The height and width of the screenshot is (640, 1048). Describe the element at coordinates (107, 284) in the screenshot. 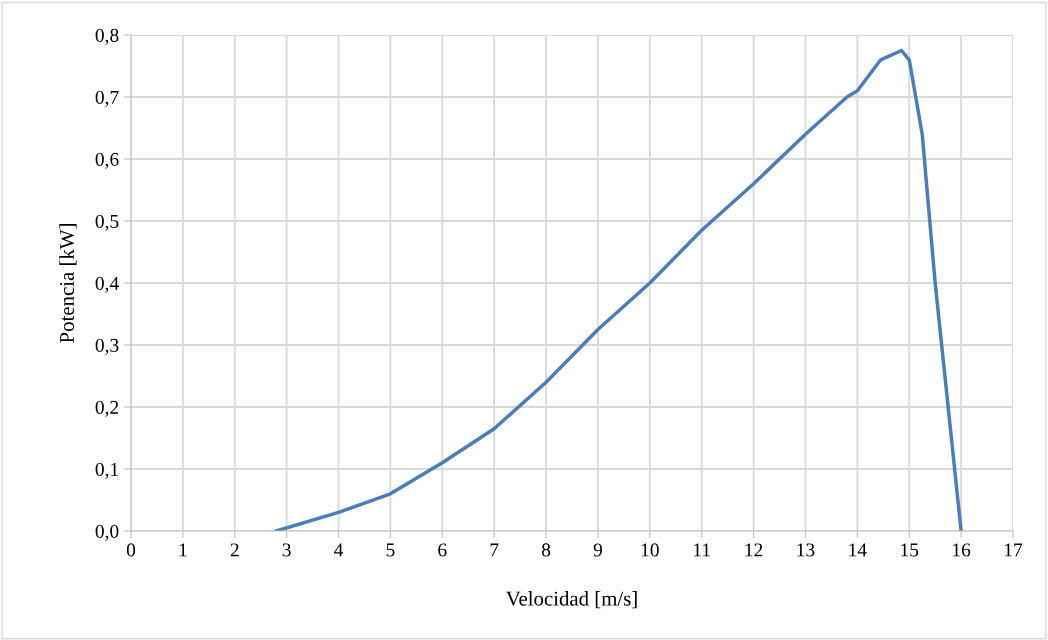

I see `y-tick-label: 0,4` at that location.